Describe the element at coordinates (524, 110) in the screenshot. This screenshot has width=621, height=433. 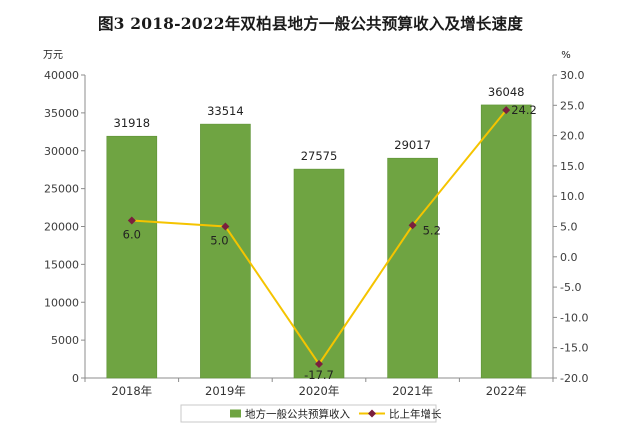
I see `line-data-label: 24.2` at that location.